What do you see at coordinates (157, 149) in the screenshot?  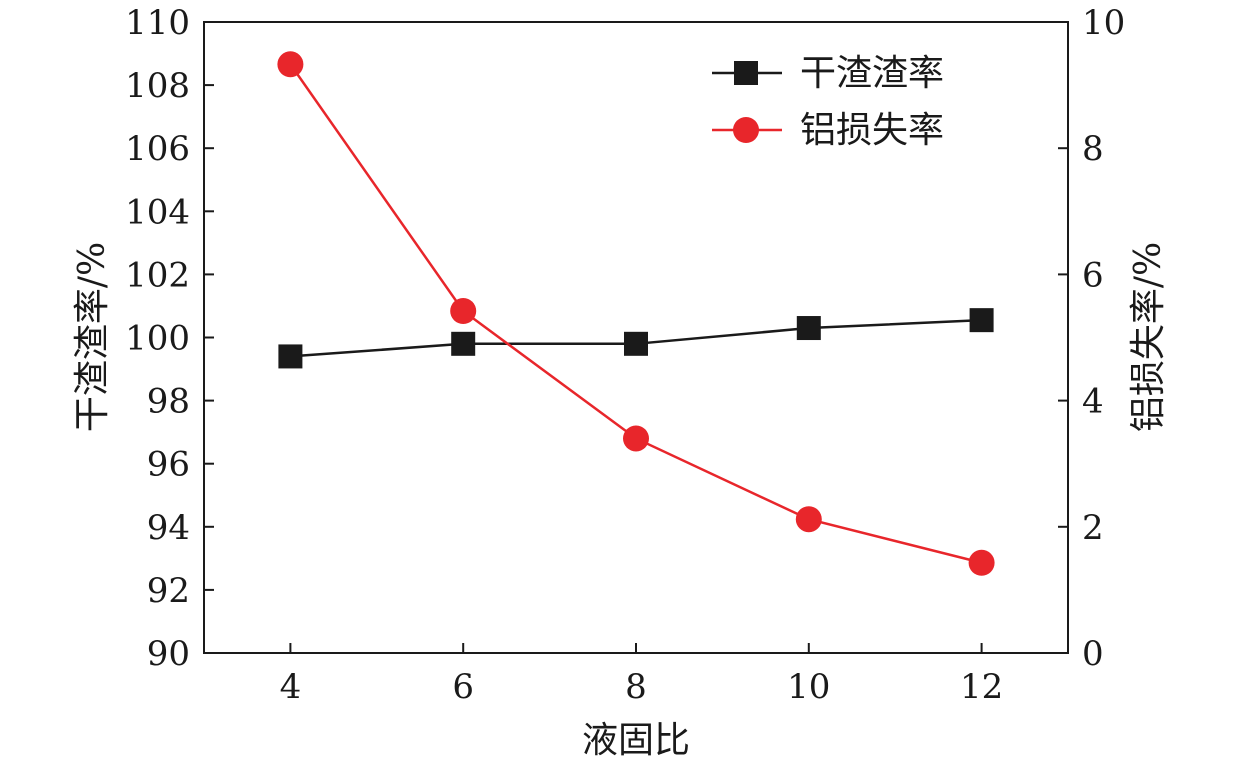 I see `left-y-tick-label: 106` at bounding box center [157, 149].